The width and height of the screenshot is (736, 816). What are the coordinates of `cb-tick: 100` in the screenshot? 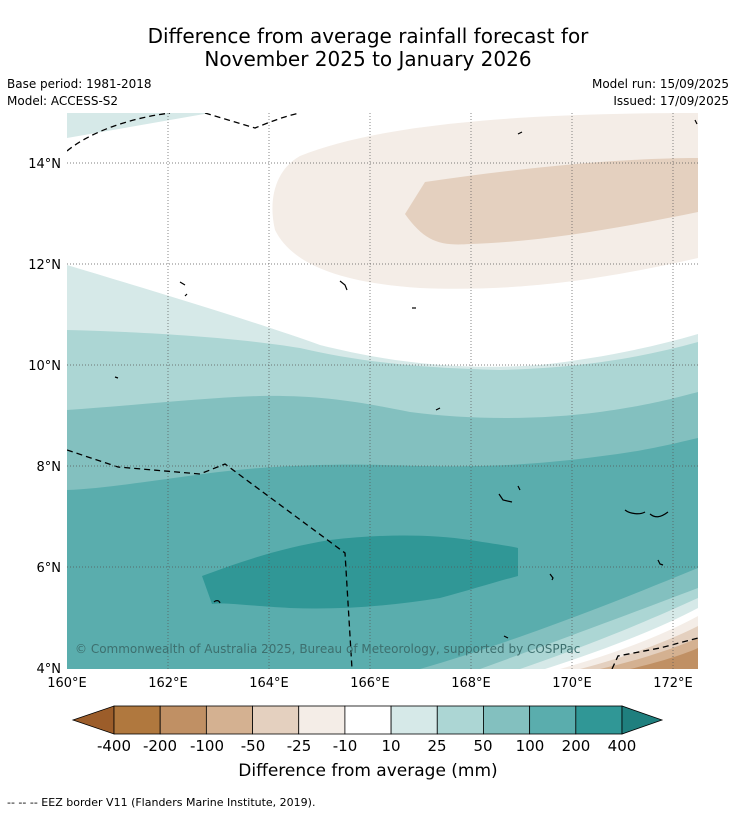 It's located at (530, 746).